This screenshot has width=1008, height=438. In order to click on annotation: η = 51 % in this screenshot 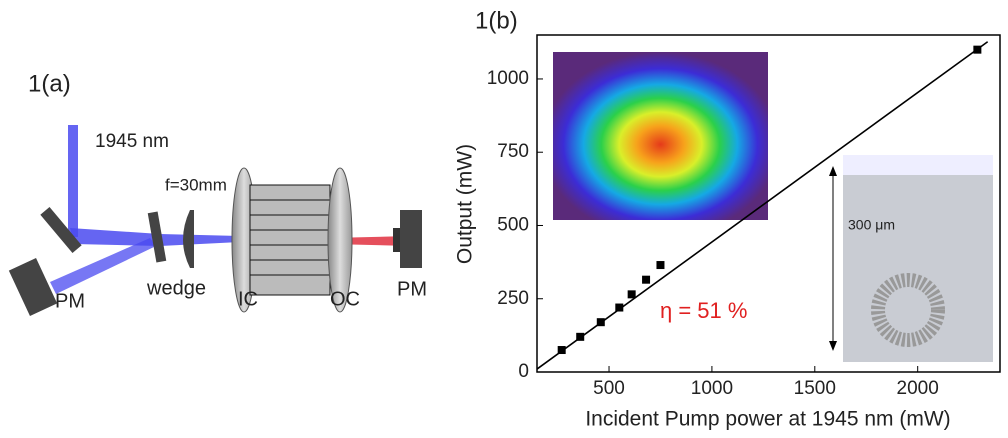, I will do `click(703, 310)`.